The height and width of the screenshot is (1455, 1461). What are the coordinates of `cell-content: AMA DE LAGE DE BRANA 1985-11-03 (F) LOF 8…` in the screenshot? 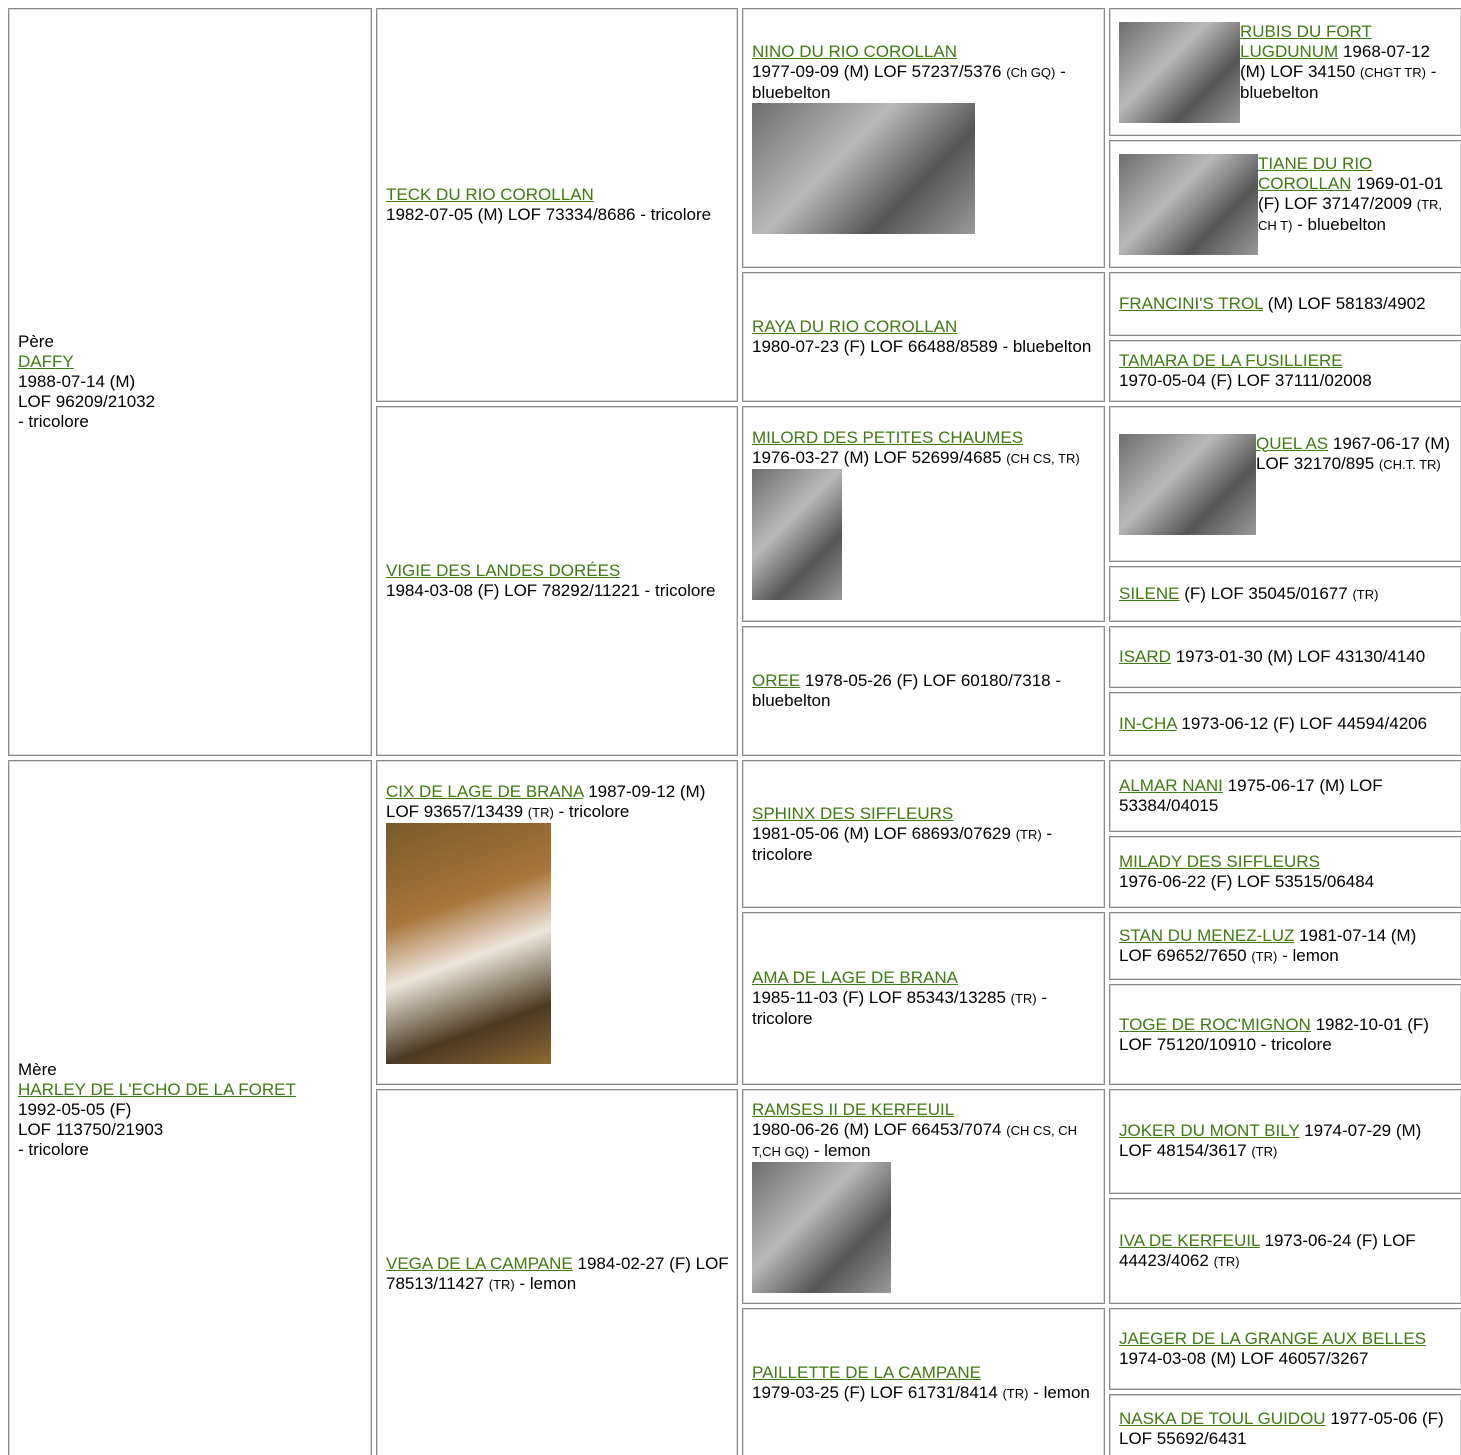 It's located at (924, 998).